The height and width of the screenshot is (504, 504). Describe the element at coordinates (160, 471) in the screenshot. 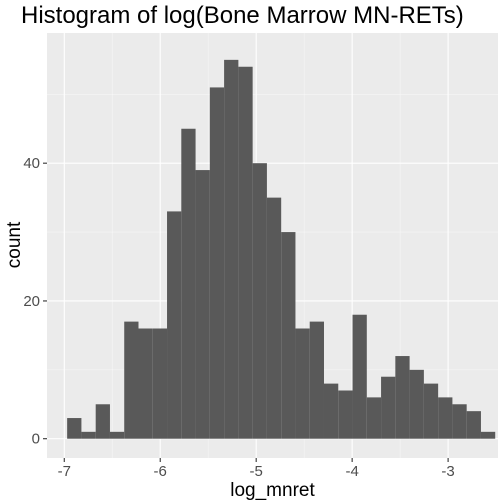

I see `x-tick-label: -6` at that location.